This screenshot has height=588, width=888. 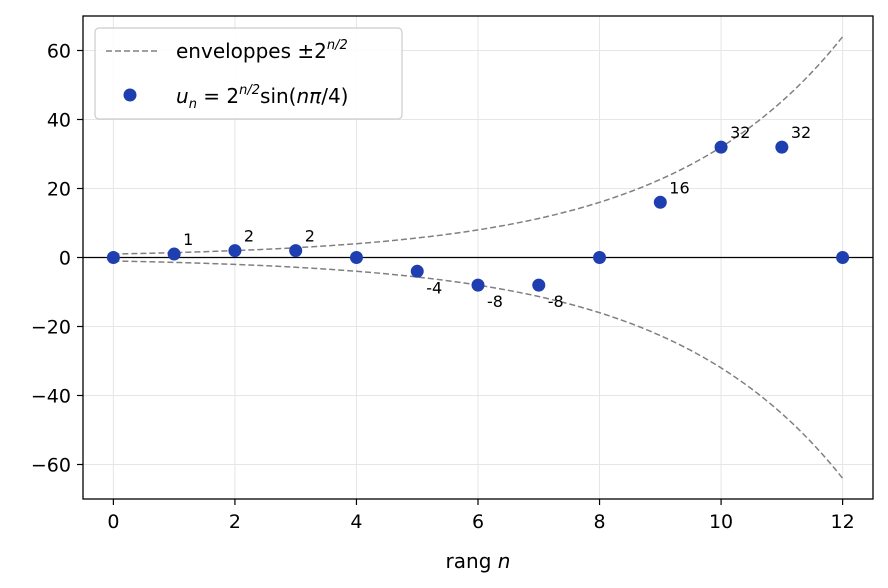 I want to click on x-tick-label: 12, so click(x=843, y=522).